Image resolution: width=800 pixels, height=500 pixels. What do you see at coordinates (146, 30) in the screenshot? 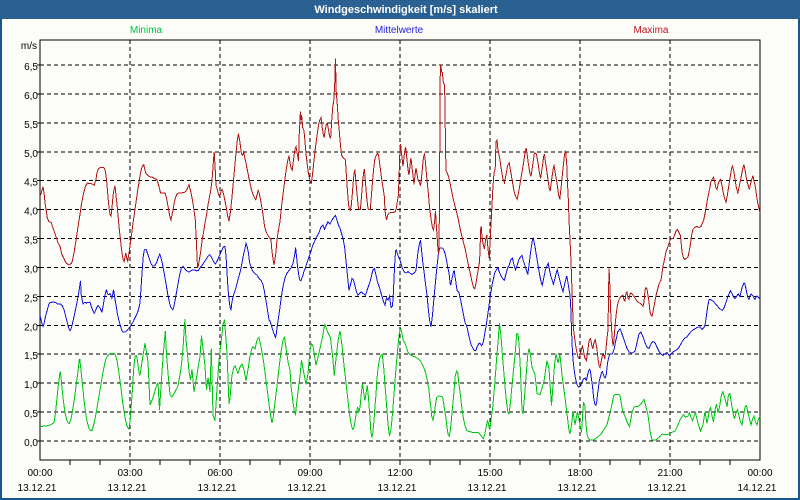
I see `svg-text: Minima` at bounding box center [146, 30].